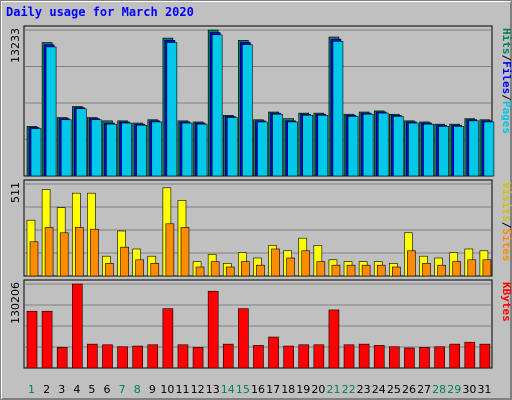 This screenshot has height=400, width=512. Describe the element at coordinates (198, 389) in the screenshot. I see `day-label: 12` at that location.